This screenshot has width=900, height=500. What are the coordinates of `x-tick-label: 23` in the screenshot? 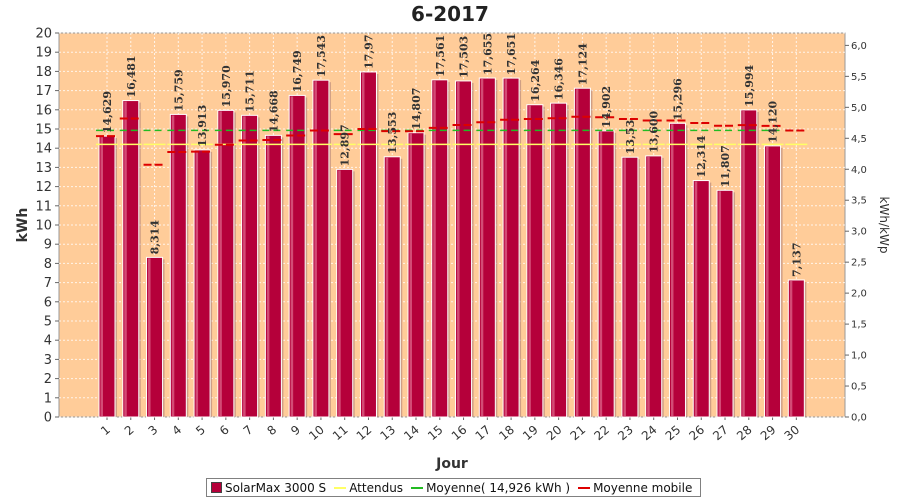 It's located at (625, 433).